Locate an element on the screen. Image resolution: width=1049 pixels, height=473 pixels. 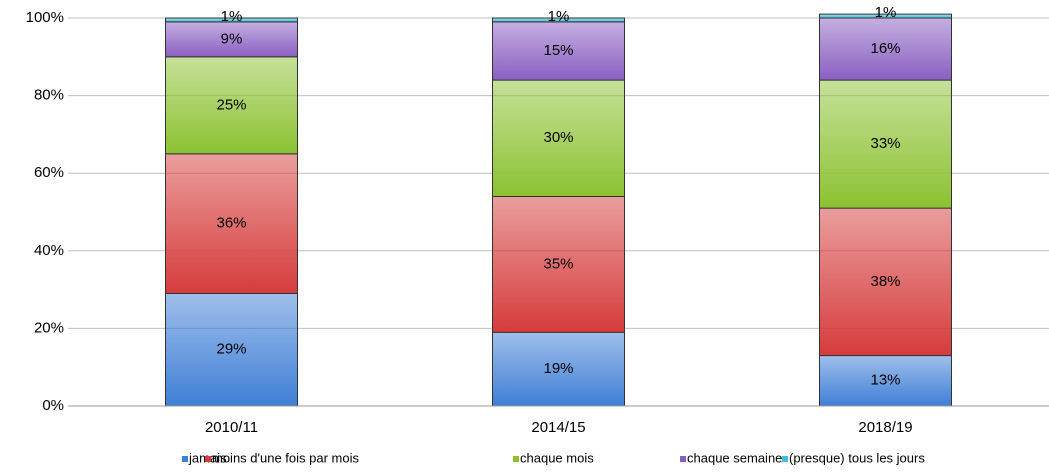
x-tick-label: 2014/15 is located at coordinates (558, 427).